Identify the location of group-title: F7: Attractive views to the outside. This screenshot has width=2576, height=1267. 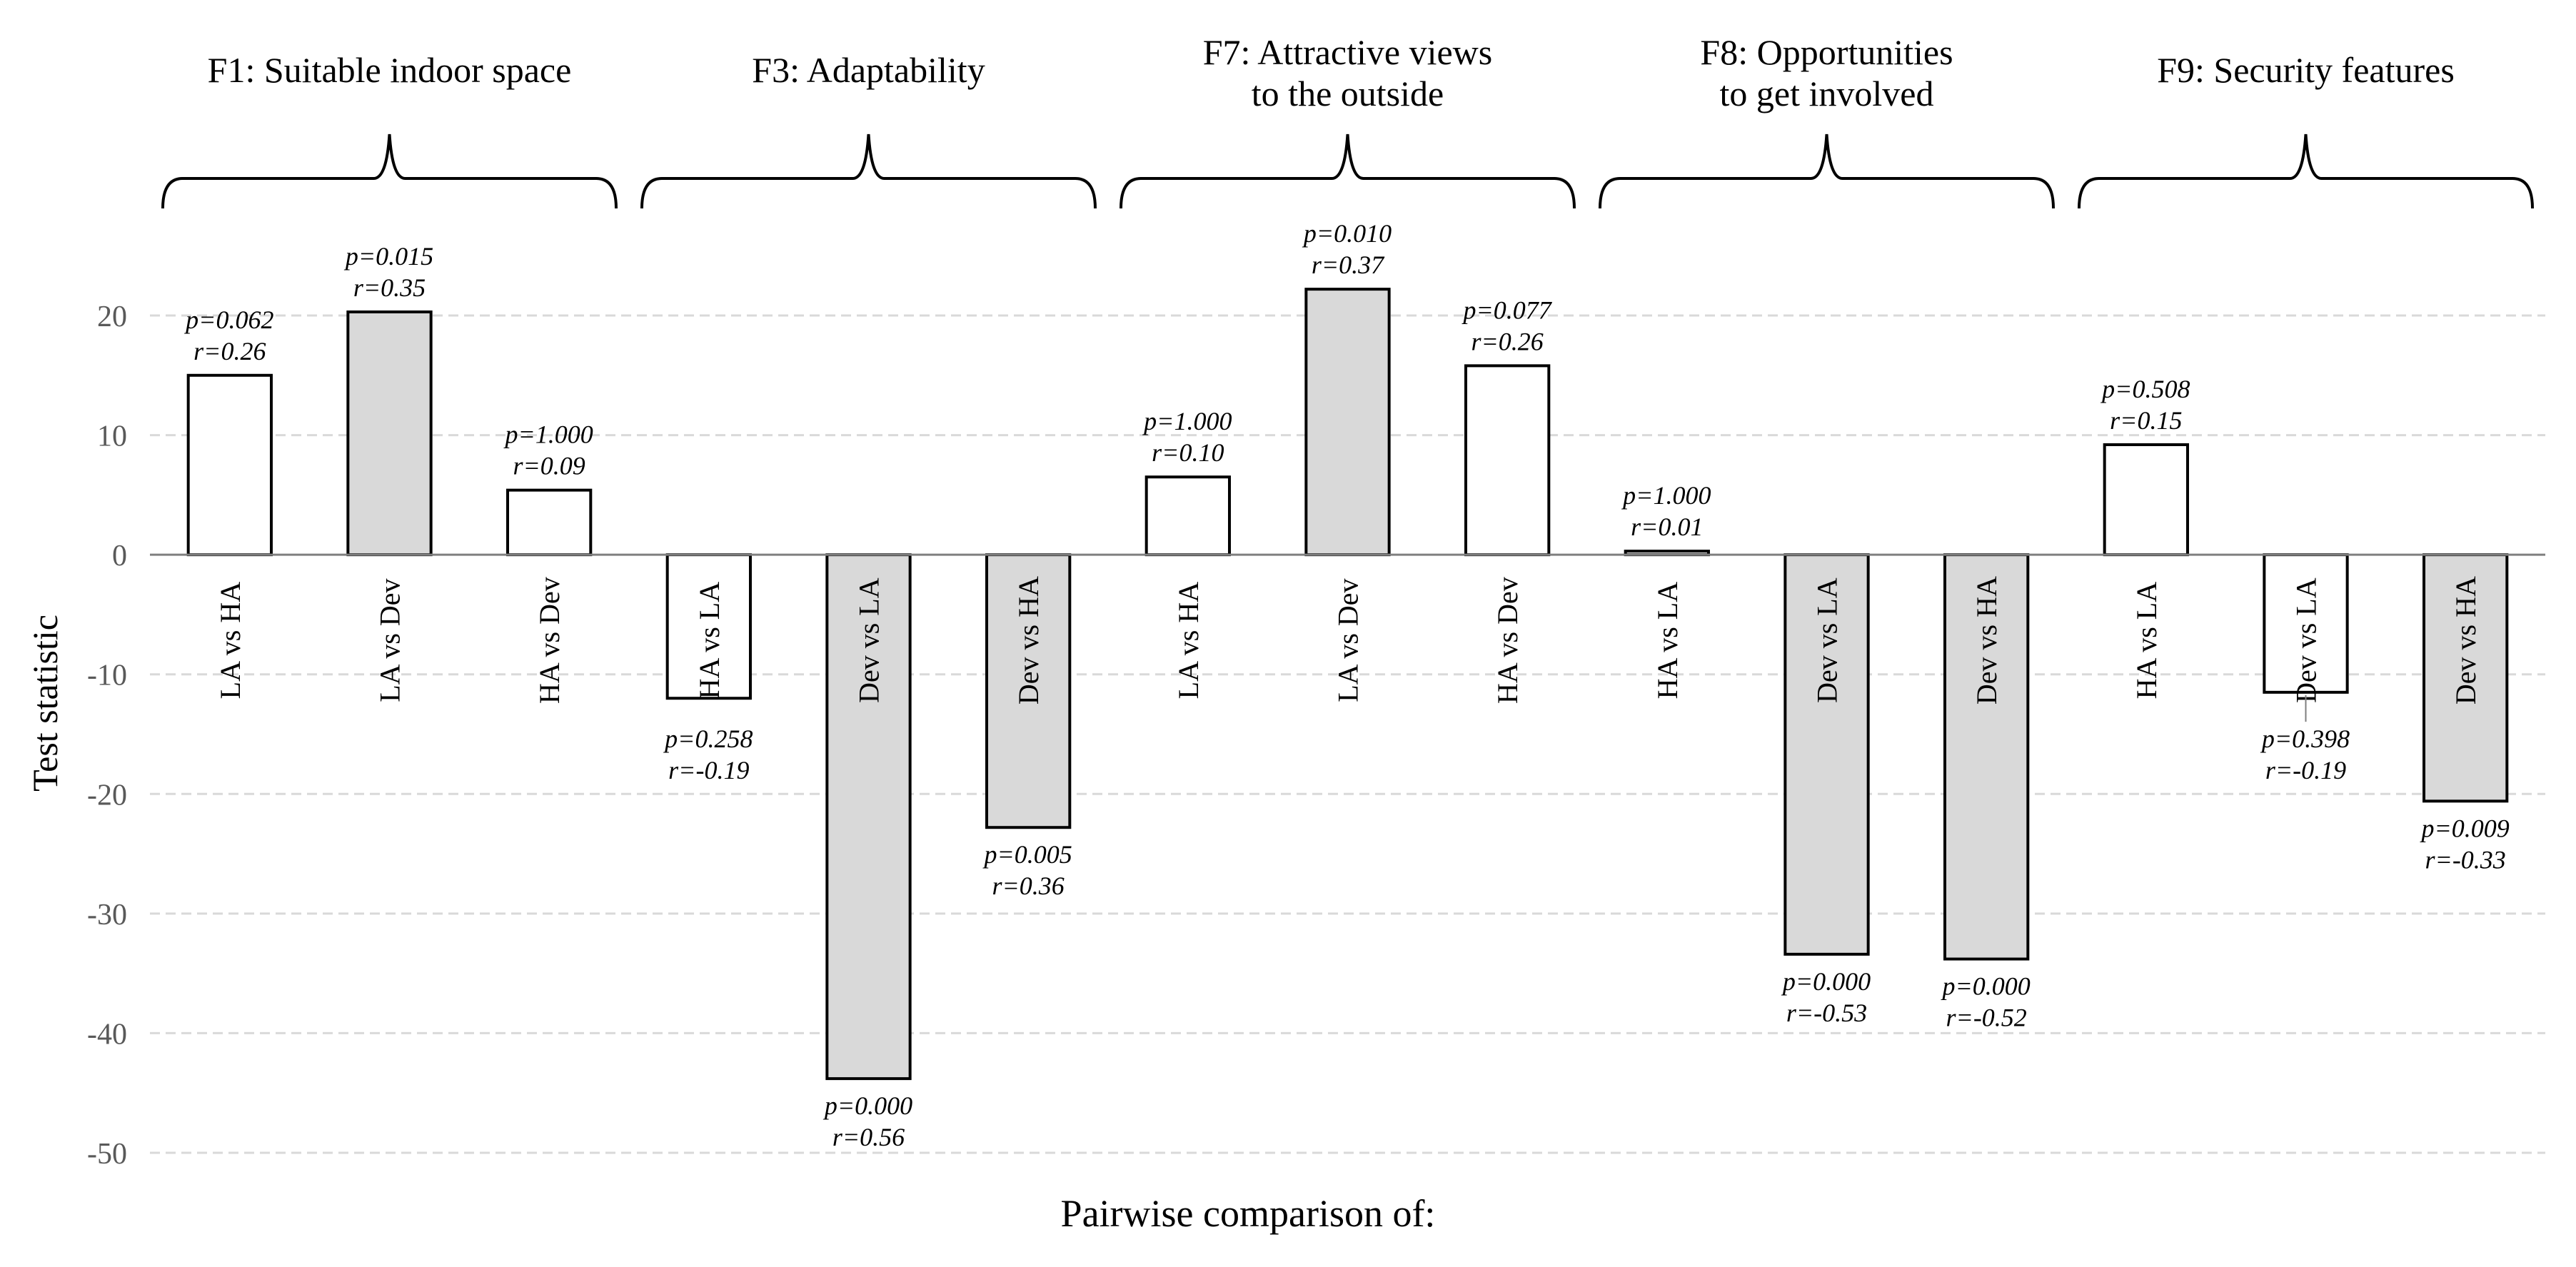
(1348, 72).